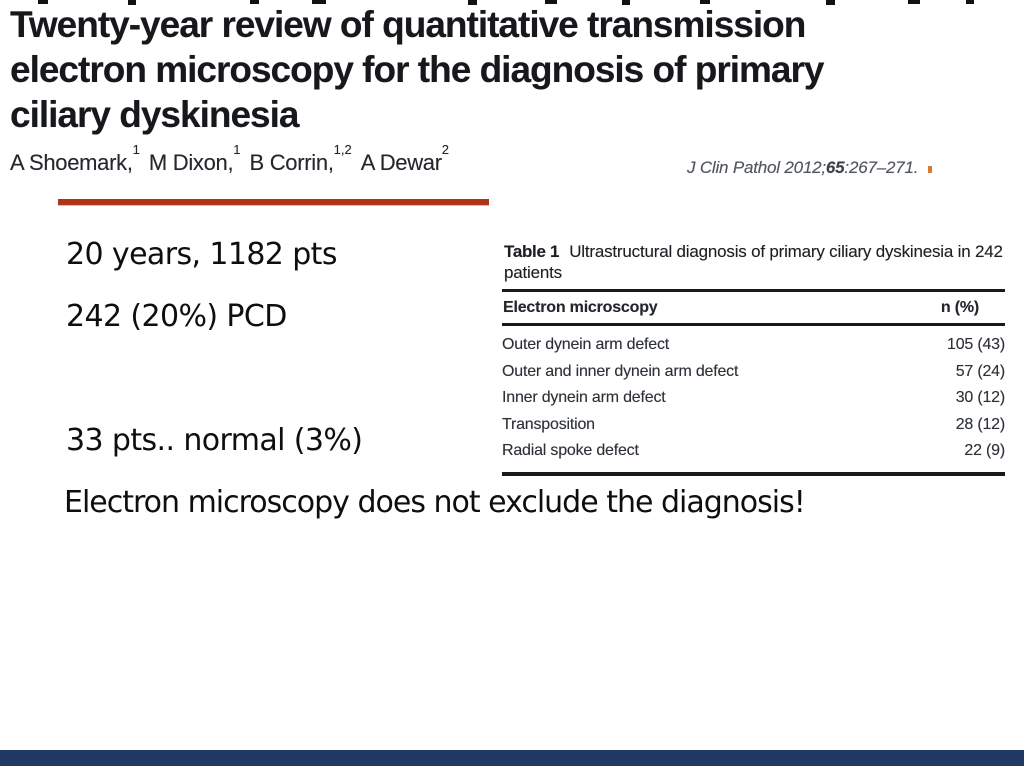 This screenshot has height=768, width=1024. Describe the element at coordinates (580, 307) in the screenshot. I see `table-col-header-em: Electron microscopy` at that location.